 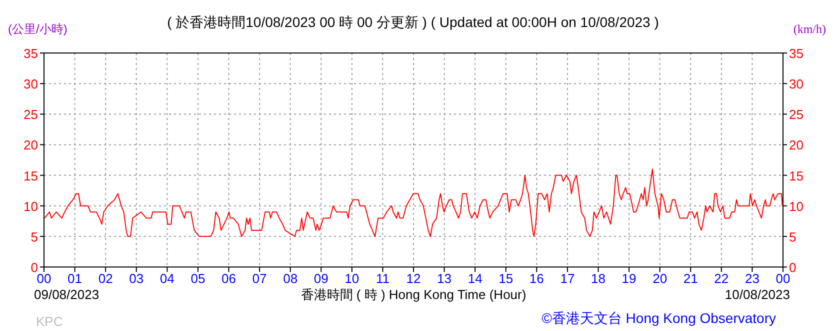 I want to click on y-tick-label: 20, so click(x=31, y=145).